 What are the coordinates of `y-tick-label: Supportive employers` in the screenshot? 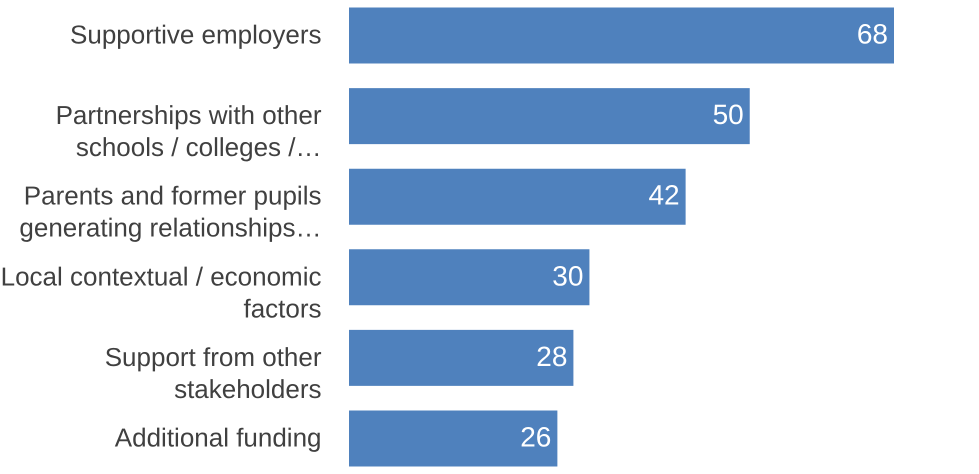 It's located at (196, 34).